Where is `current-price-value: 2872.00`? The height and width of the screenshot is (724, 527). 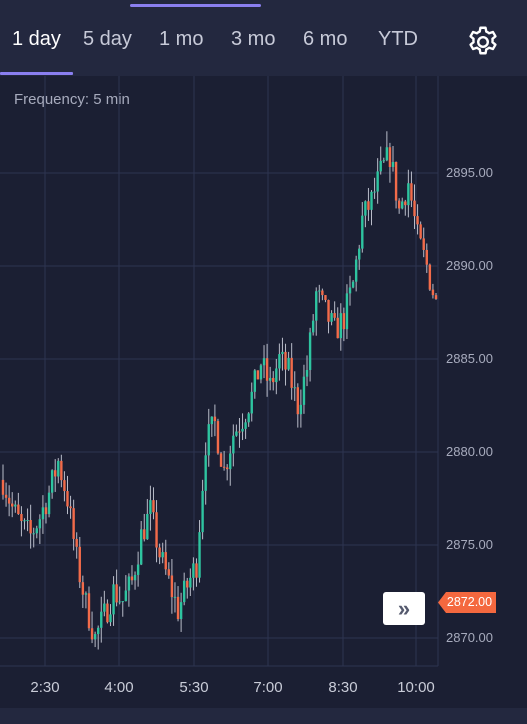 current-price-value: 2872.00 is located at coordinates (467, 602).